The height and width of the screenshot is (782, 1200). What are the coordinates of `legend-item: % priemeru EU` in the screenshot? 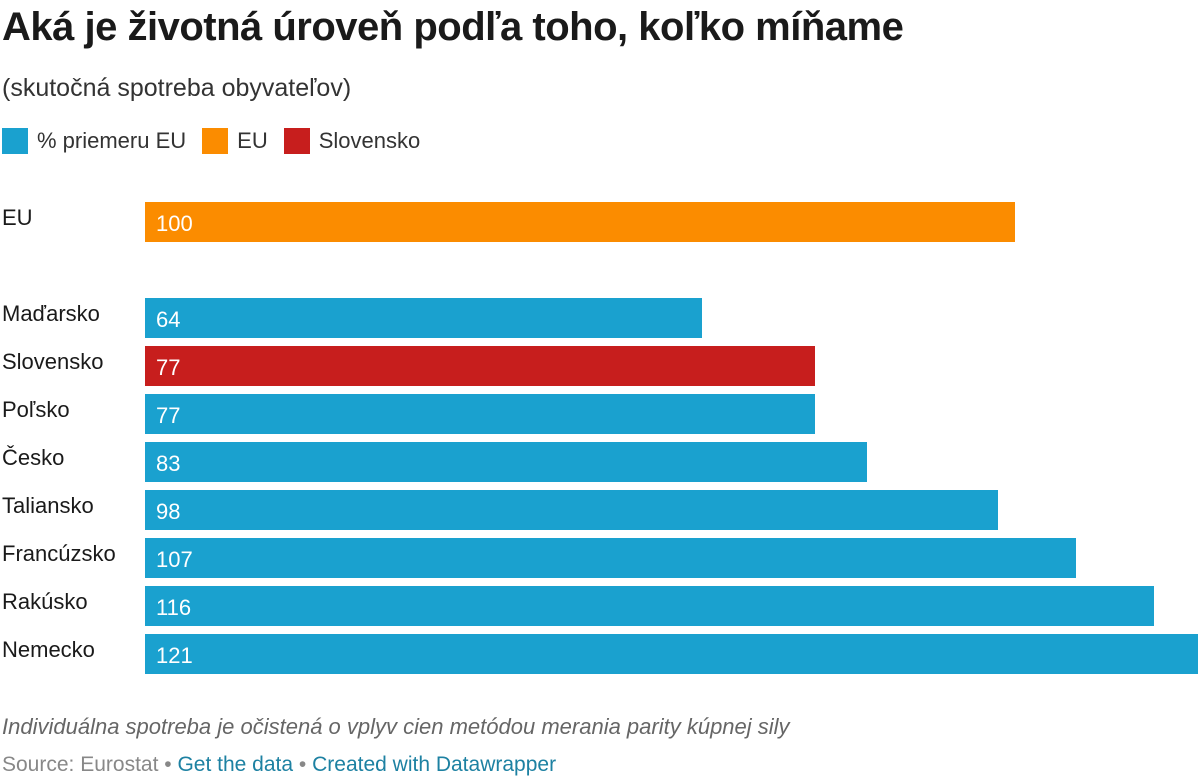 It's located at (94, 141).